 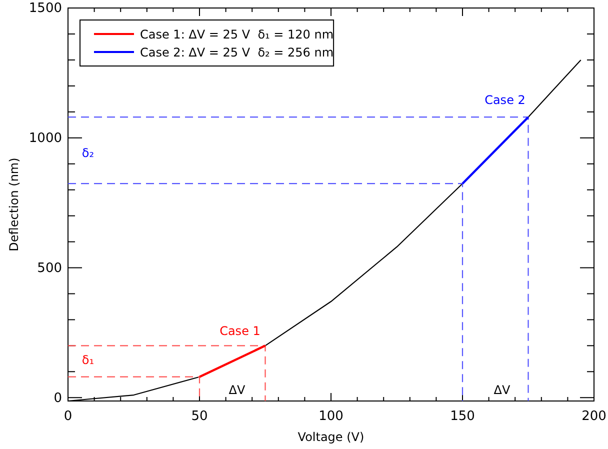 What do you see at coordinates (331, 437) in the screenshot?
I see `x-axis-title: Voltage (V)` at bounding box center [331, 437].